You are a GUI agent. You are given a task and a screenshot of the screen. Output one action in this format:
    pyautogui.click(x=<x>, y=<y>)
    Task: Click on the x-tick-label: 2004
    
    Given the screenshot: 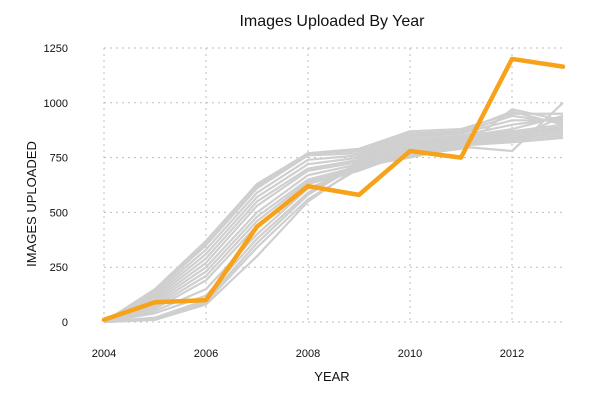 What is the action you would take?
    pyautogui.click(x=104, y=354)
    